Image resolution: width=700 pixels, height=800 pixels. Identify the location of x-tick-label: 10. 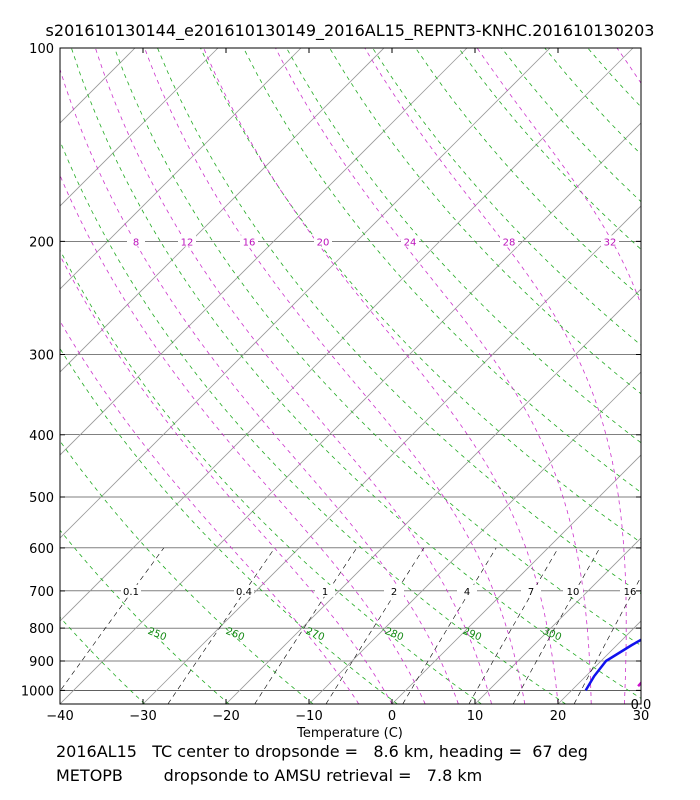
(475, 716).